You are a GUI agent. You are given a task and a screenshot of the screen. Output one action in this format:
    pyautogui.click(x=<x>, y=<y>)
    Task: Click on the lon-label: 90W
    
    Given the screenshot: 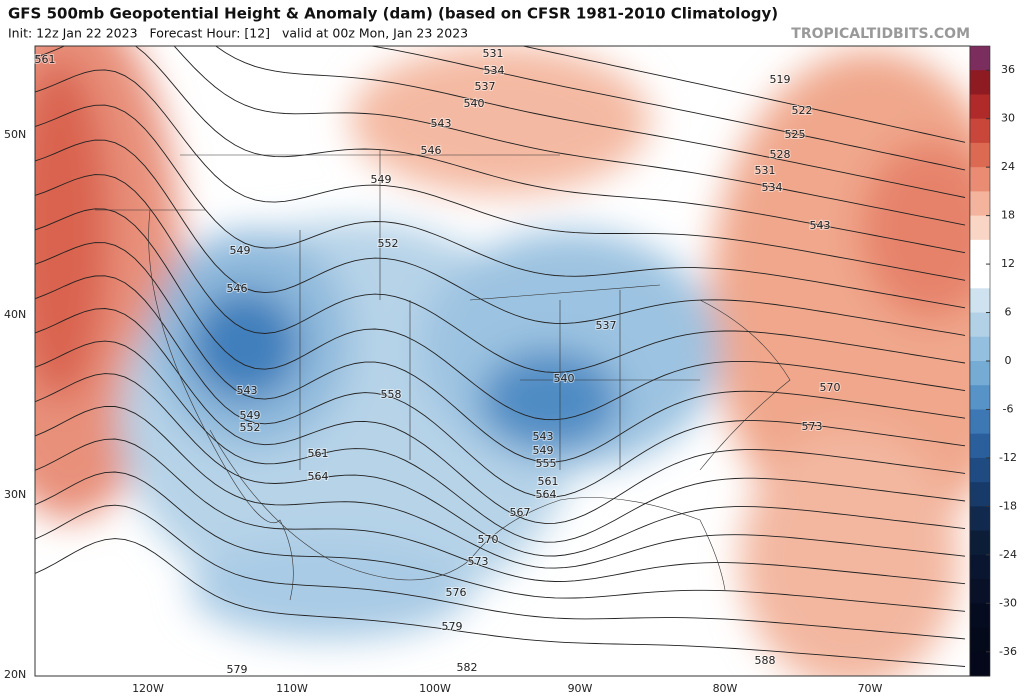 What is the action you would take?
    pyautogui.click(x=580, y=688)
    